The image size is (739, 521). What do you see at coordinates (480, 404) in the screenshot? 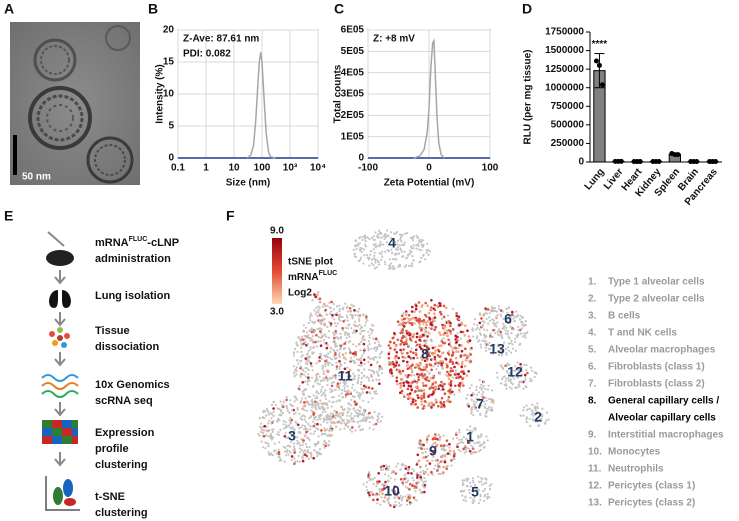
I see `cluster-label: 7` at bounding box center [480, 404].